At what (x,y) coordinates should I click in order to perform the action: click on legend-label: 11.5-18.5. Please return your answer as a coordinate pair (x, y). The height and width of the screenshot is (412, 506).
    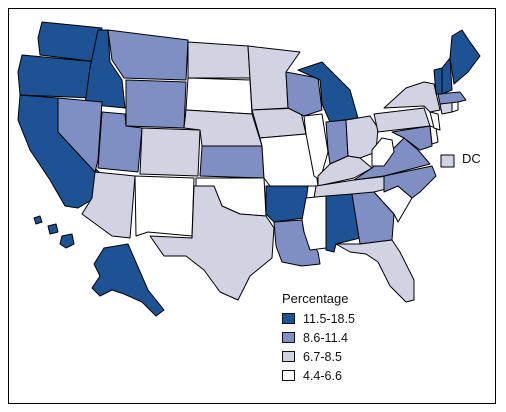
    Looking at the image, I should click on (329, 318).